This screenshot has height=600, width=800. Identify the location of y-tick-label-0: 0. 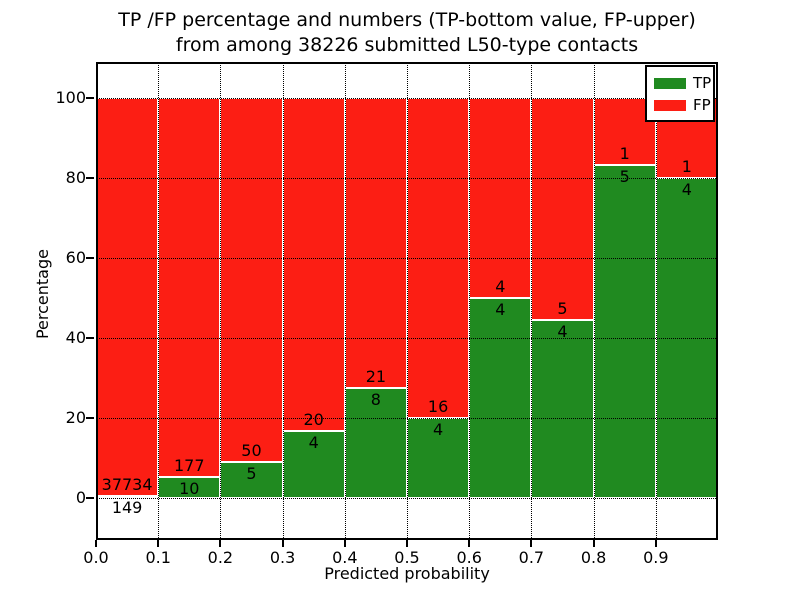
(80, 497).